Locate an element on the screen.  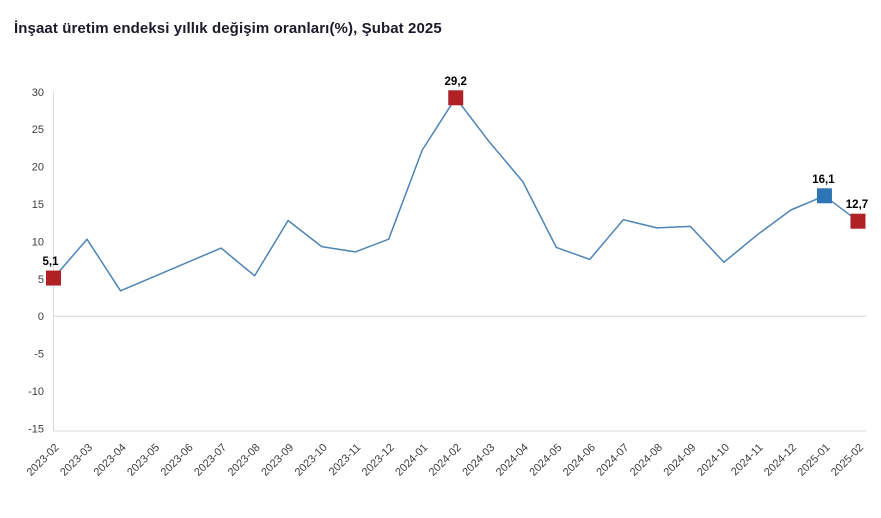
y-axis-tick-label: -5 is located at coordinates (39, 355).